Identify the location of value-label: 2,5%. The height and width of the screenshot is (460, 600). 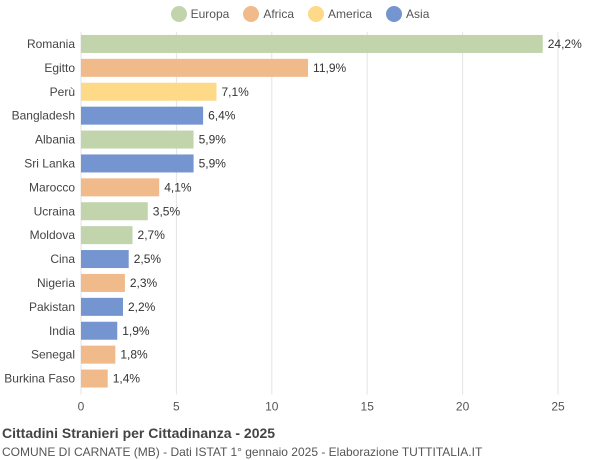
(148, 259).